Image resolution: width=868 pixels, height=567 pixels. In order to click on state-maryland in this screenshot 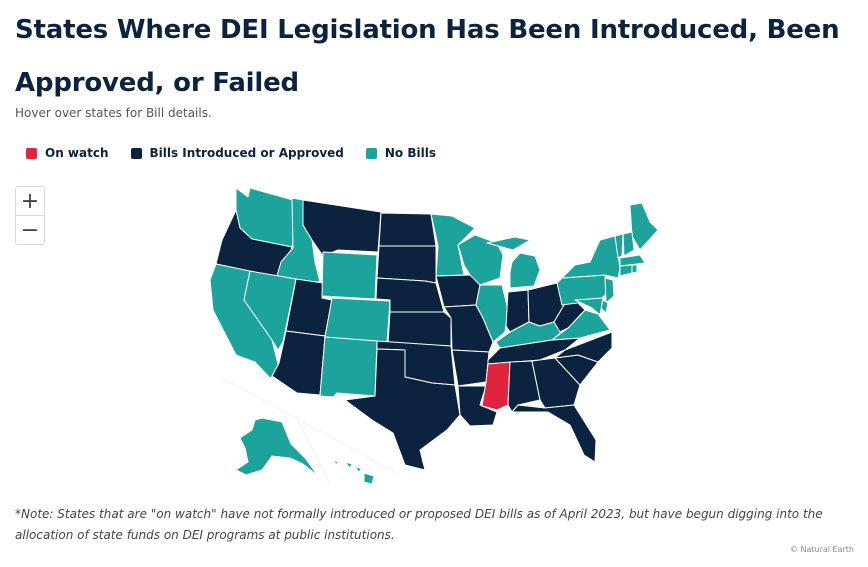, I will do `click(589, 306)`.